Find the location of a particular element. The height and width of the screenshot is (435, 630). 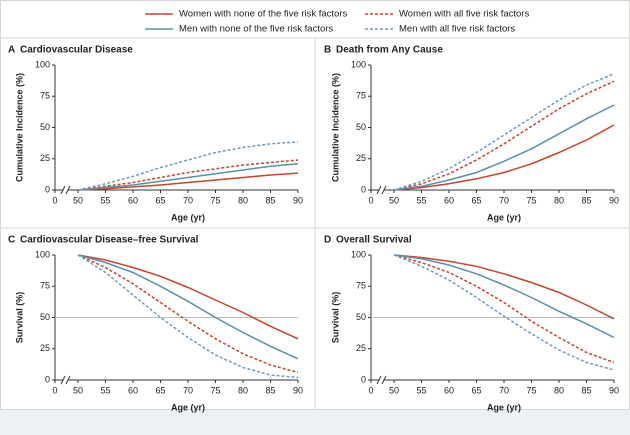

panel-title: Death from Any Cause is located at coordinates (389, 50).